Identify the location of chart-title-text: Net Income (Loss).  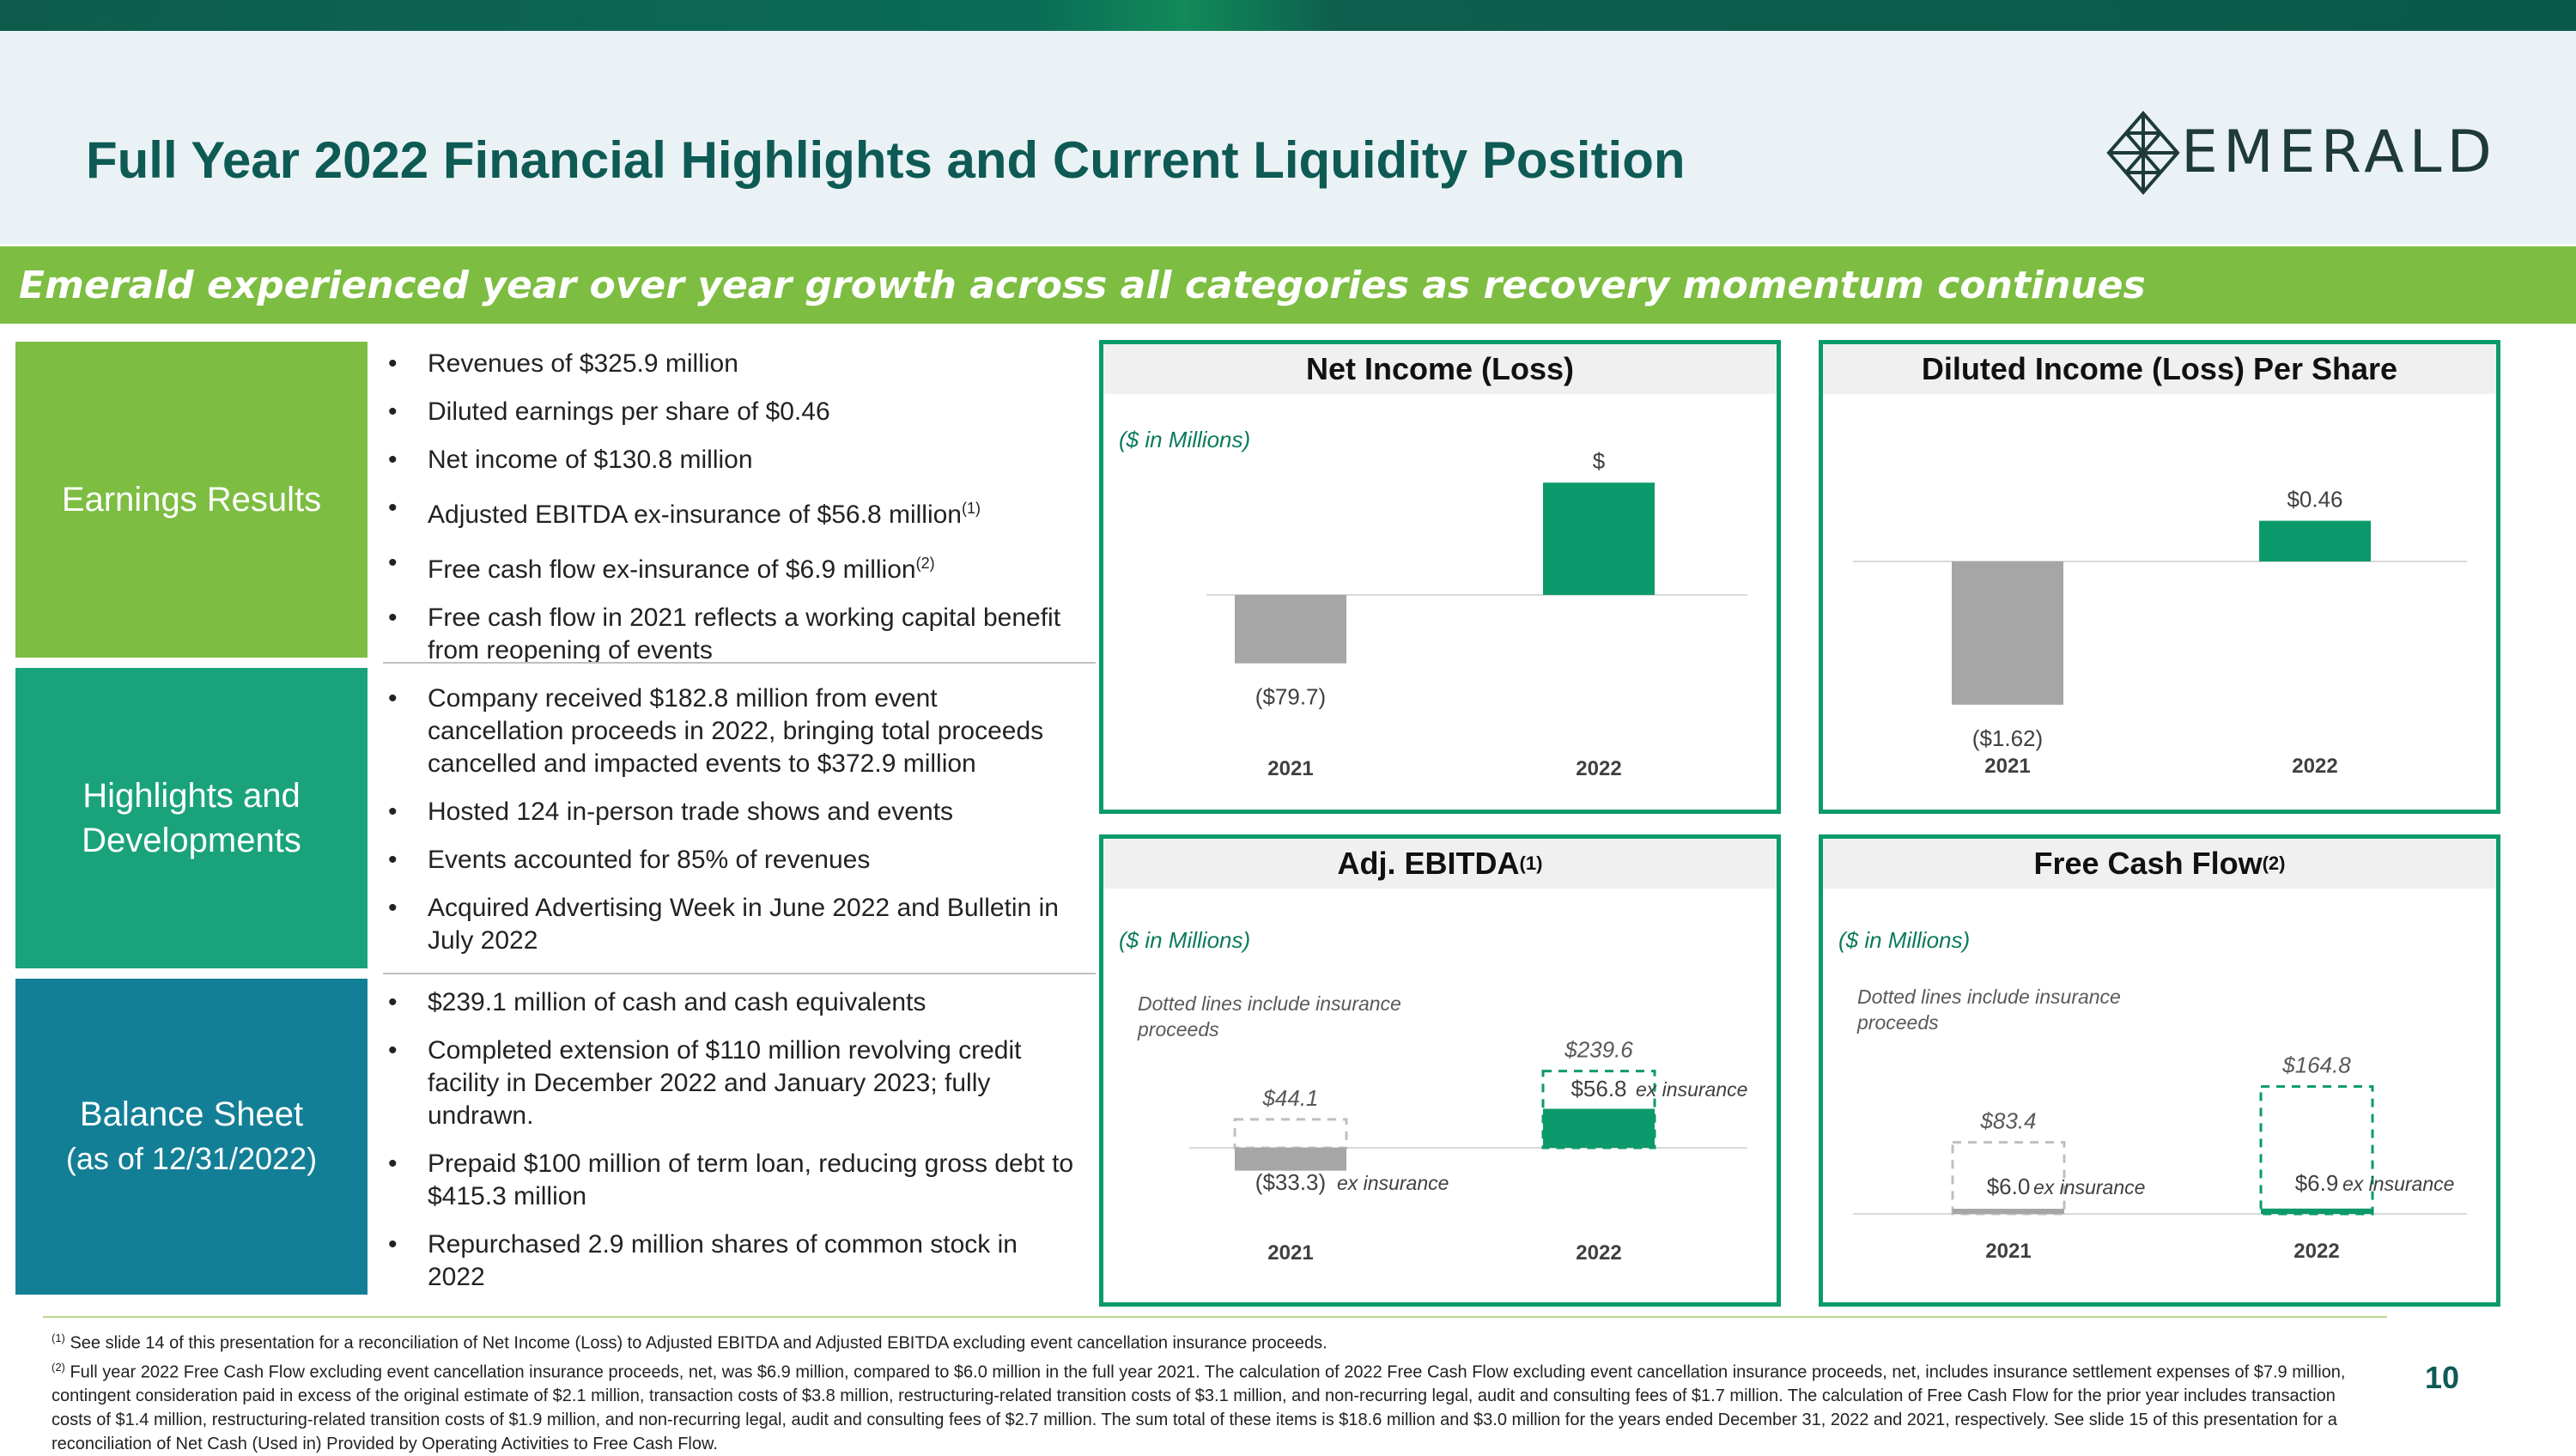
(1440, 368).